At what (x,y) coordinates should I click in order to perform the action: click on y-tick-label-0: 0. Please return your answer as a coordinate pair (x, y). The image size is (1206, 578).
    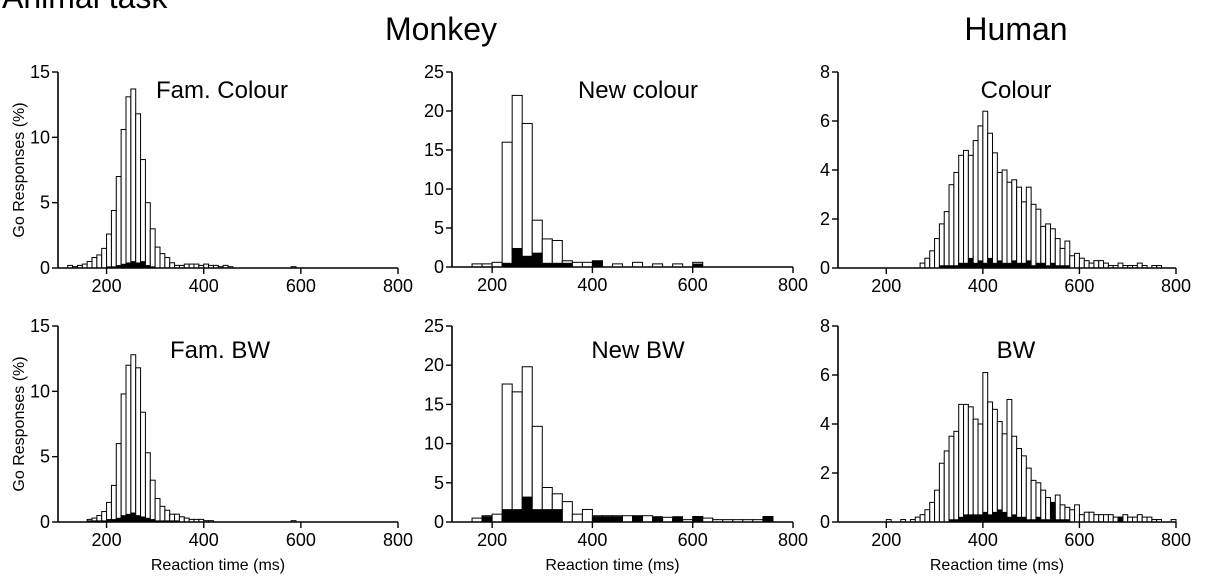
    Looking at the image, I should click on (439, 267).